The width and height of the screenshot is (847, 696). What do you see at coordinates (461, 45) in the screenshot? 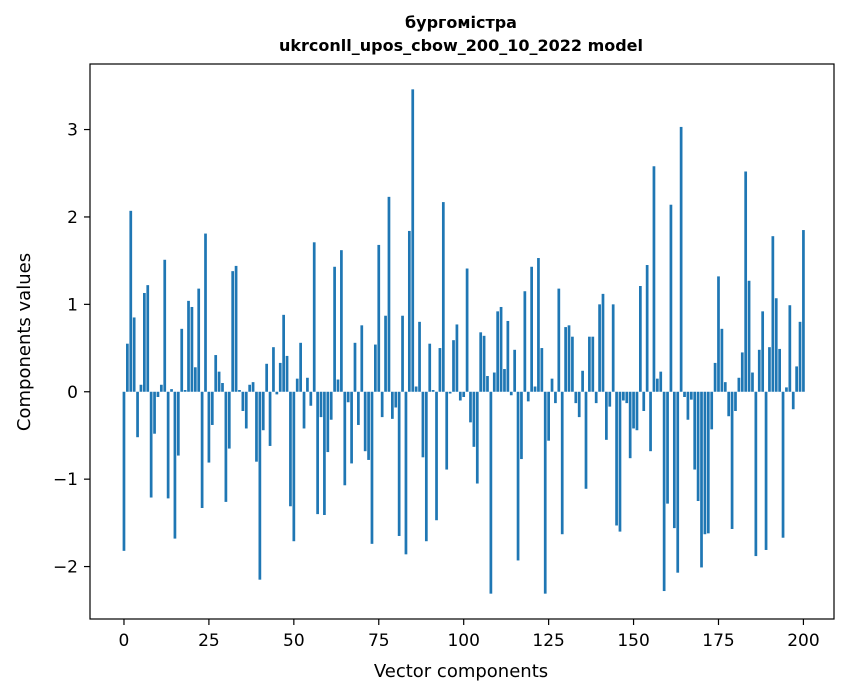
I see `chart-subtitle: ukrconll_upos_cbow_200_10_2022 model` at bounding box center [461, 45].